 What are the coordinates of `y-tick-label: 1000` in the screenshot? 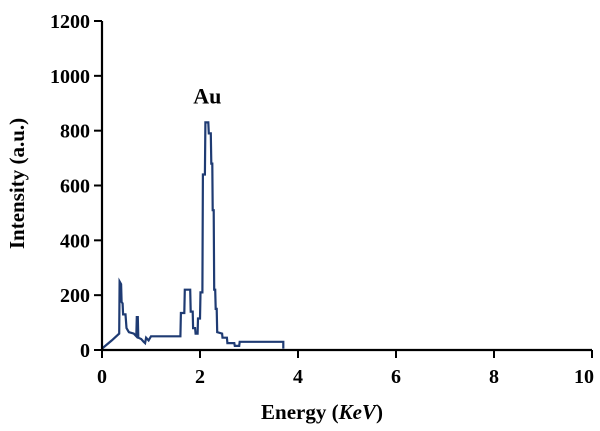 It's located at (70, 77).